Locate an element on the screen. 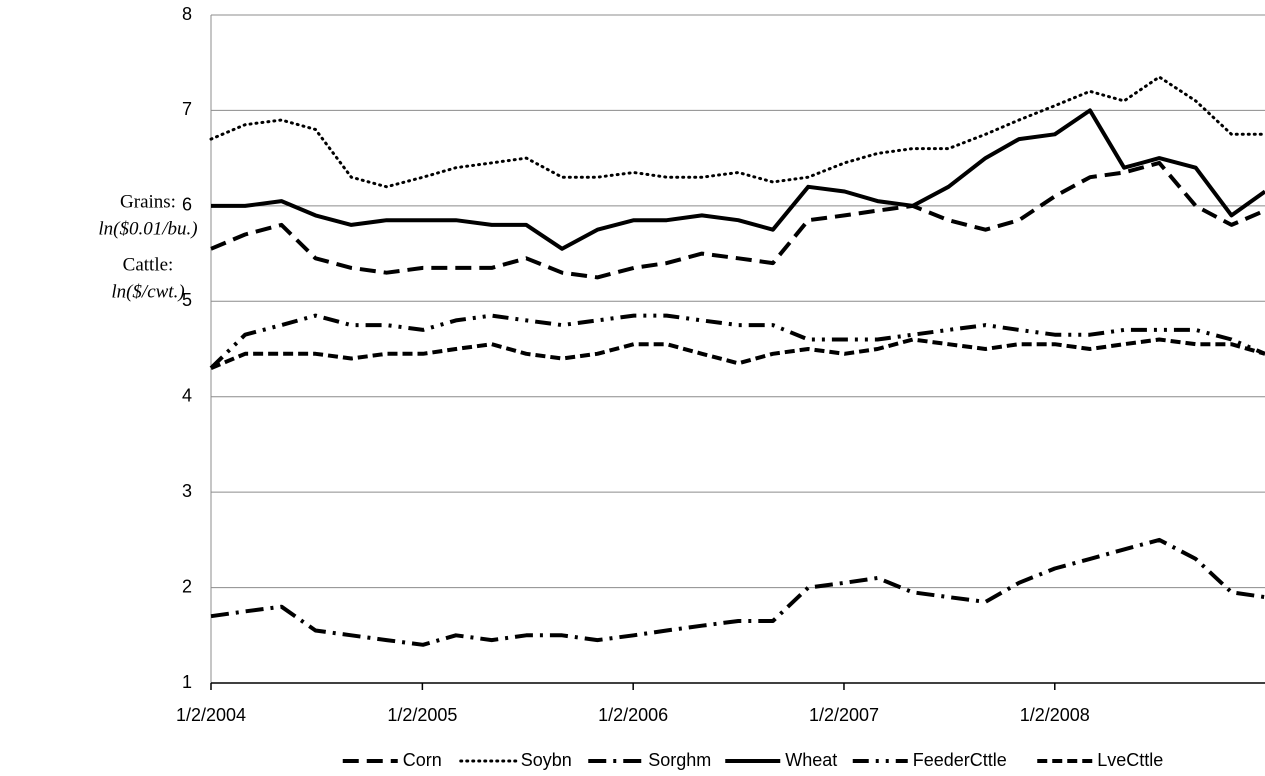 The height and width of the screenshot is (776, 1265). legend-label: FeederCttle is located at coordinates (960, 760).